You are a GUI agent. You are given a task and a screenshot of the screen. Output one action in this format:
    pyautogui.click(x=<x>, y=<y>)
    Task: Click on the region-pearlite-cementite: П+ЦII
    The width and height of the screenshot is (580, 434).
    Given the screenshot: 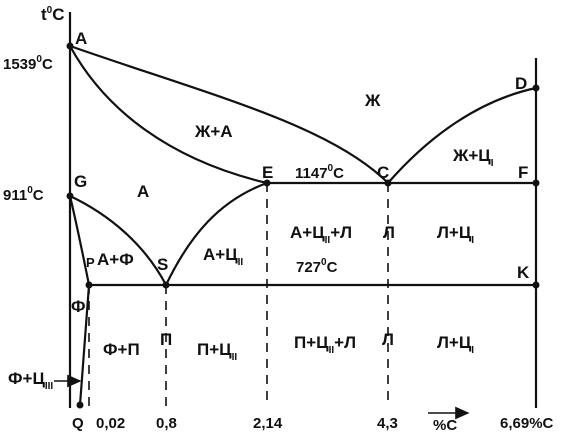 What is the action you would take?
    pyautogui.click(x=217, y=351)
    